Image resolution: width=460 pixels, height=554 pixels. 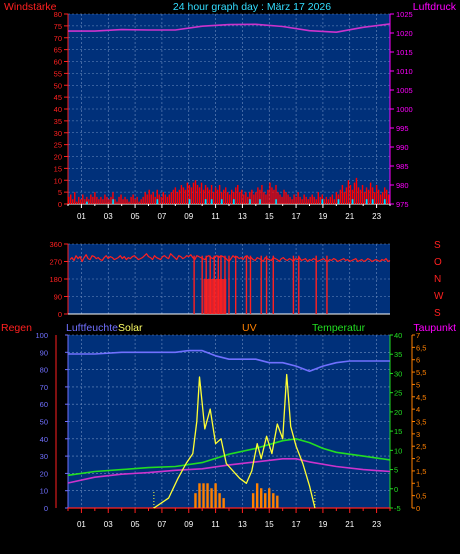 What do you see at coordinates (396, 489) in the screenshot?
I see `temperature-y-tick-label: 0` at bounding box center [396, 489].